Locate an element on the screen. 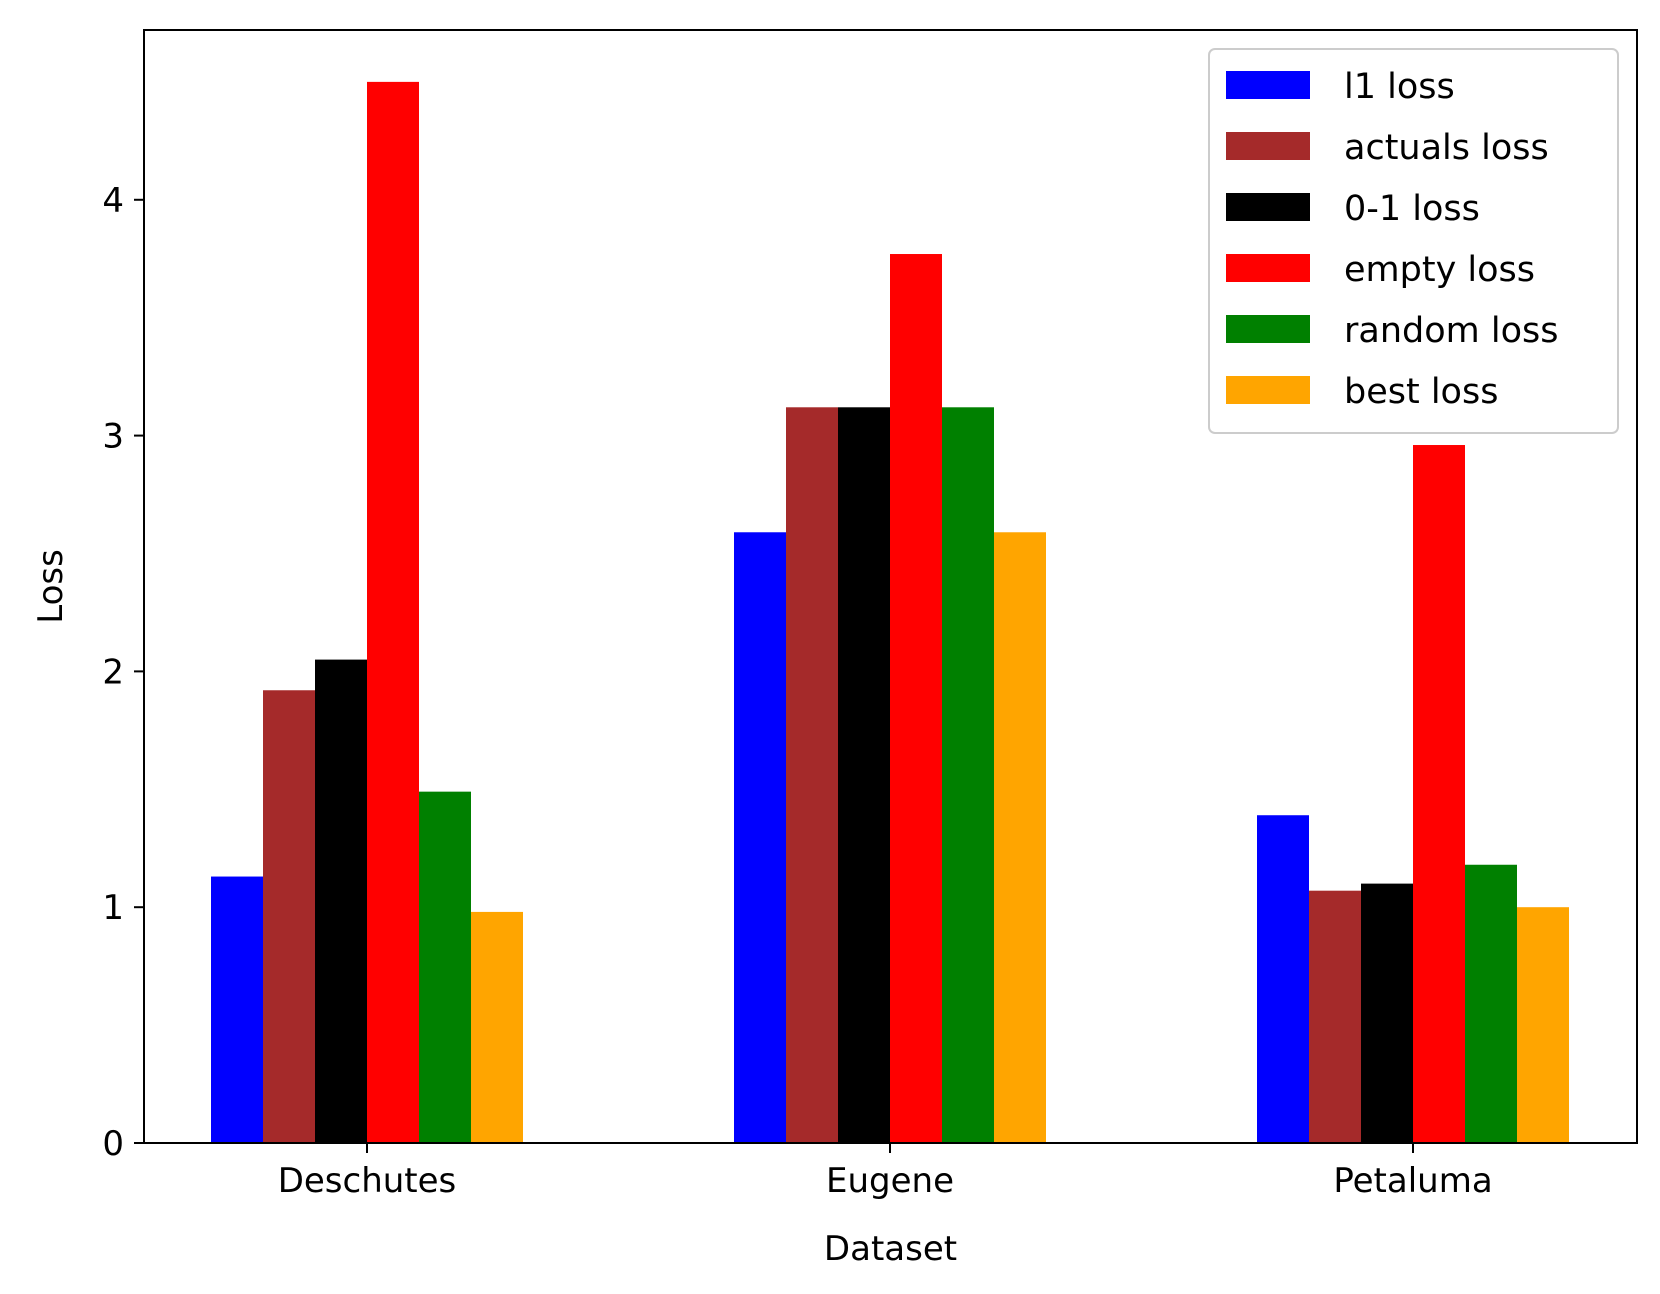 Image resolution: width=1660 pixels, height=1294 pixels. legend-label: random loss is located at coordinates (1451, 331).